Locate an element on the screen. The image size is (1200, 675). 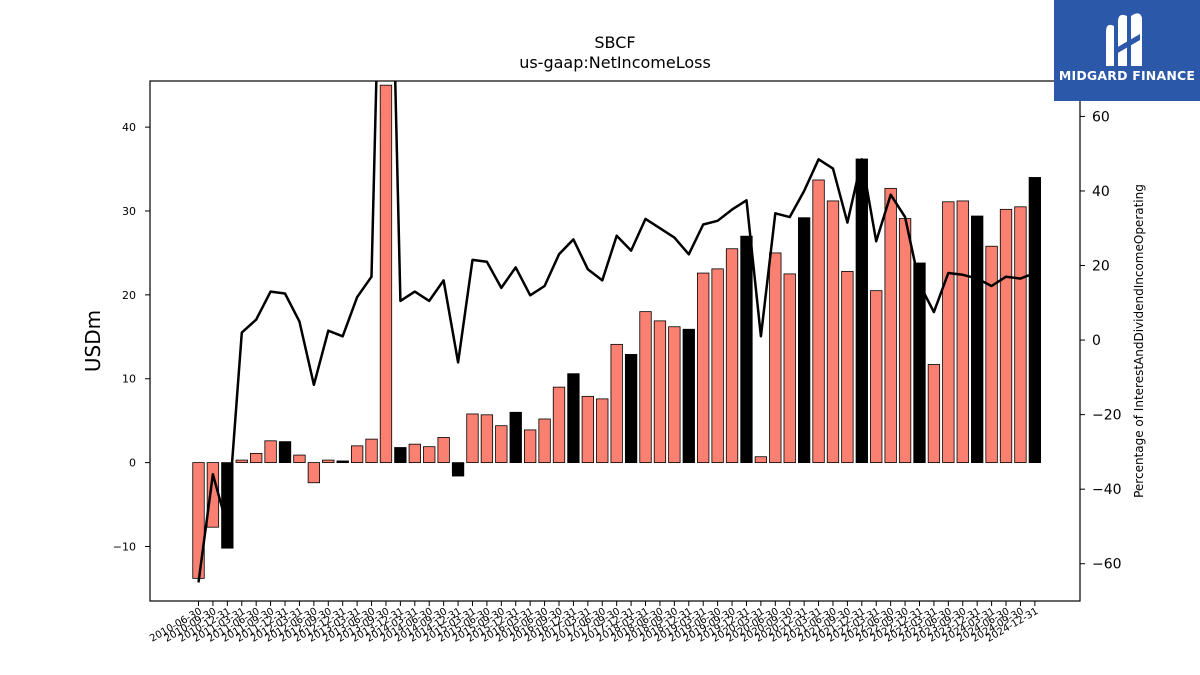
y2-tick-label: −20 is located at coordinates (1107, 416).